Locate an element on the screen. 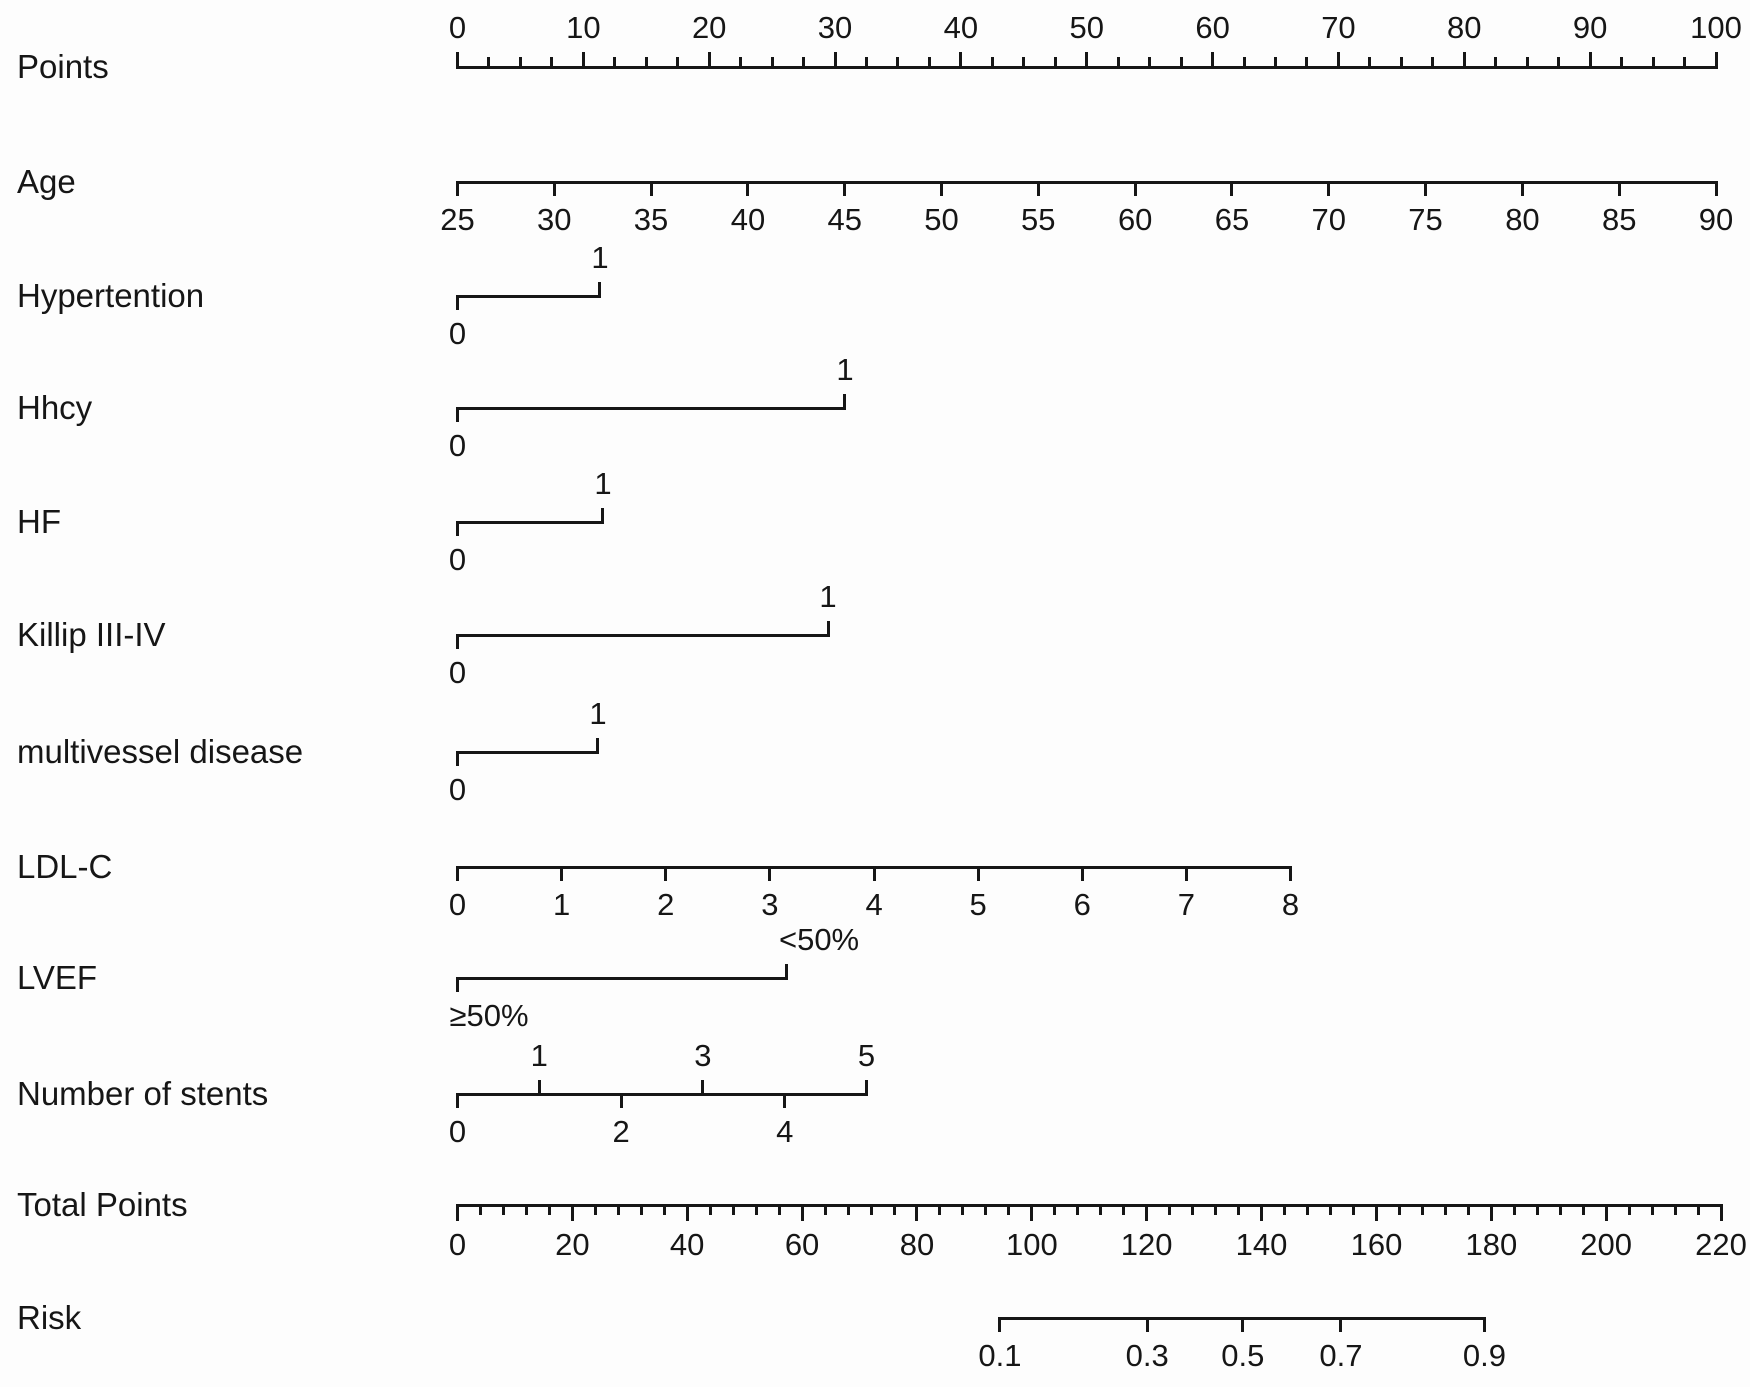 This screenshot has width=1750, height=1387. hhcy-axis-line is located at coordinates (651, 408).